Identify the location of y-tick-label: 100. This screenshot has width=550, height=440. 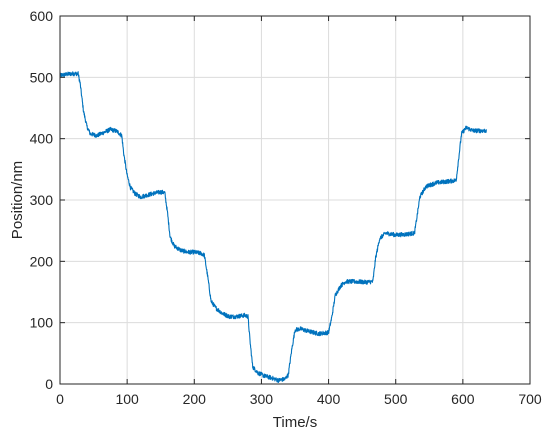
(42, 323).